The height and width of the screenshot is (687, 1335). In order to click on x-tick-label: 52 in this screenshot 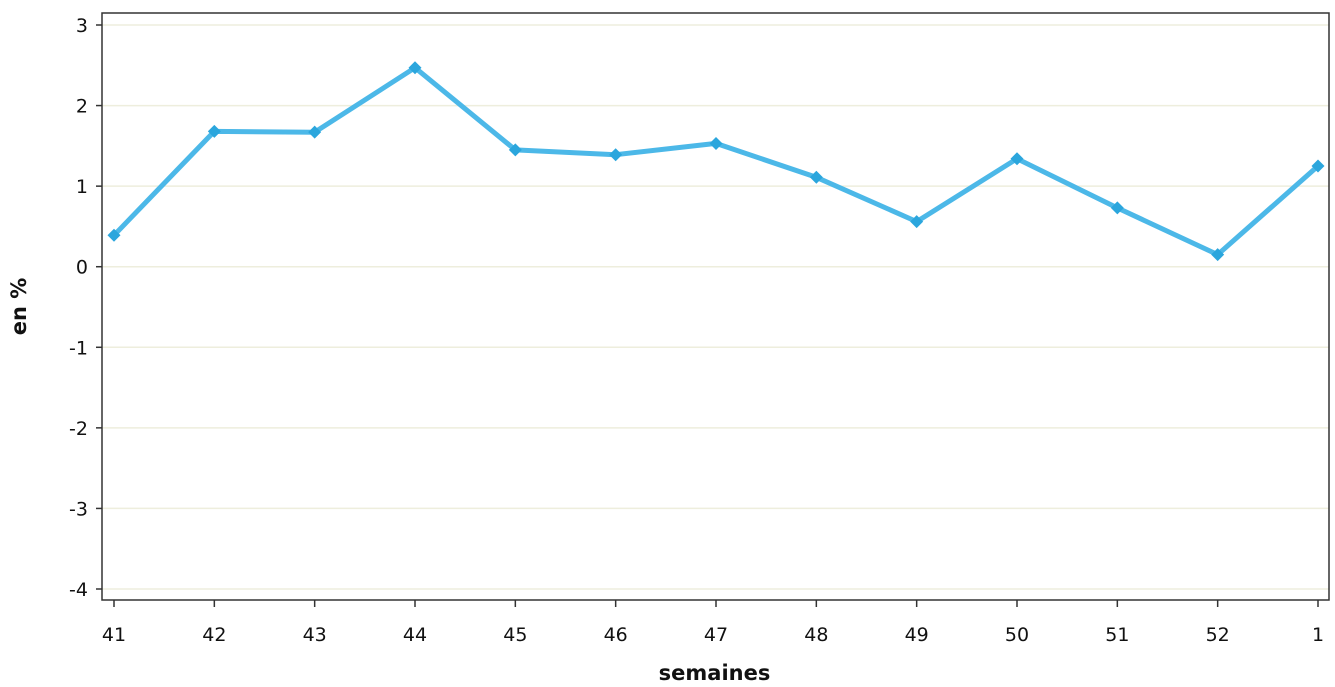, I will do `click(1218, 635)`.